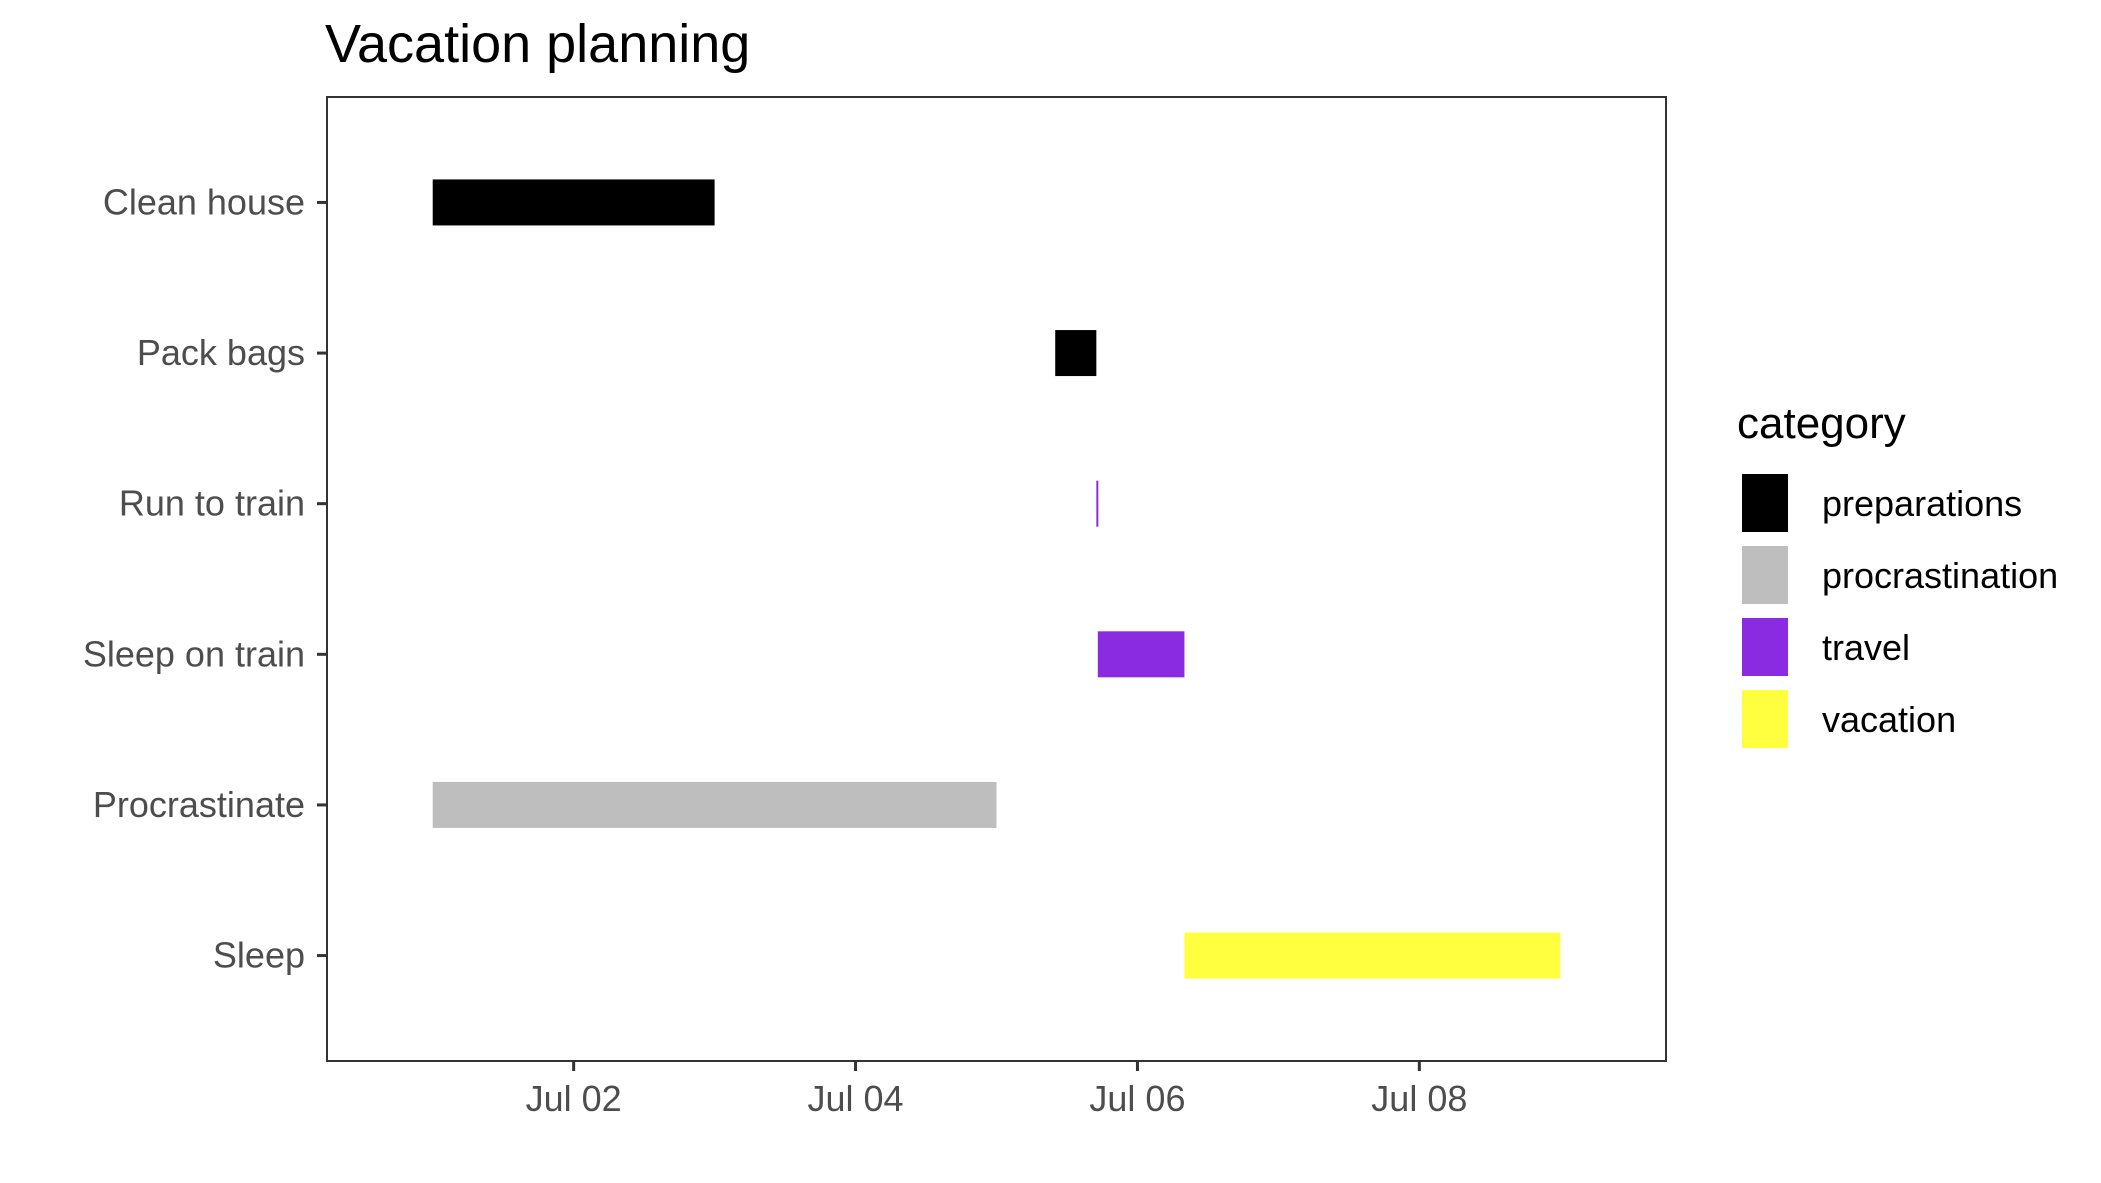  I want to click on y-tick-label: Procrastinate, so click(199, 804).